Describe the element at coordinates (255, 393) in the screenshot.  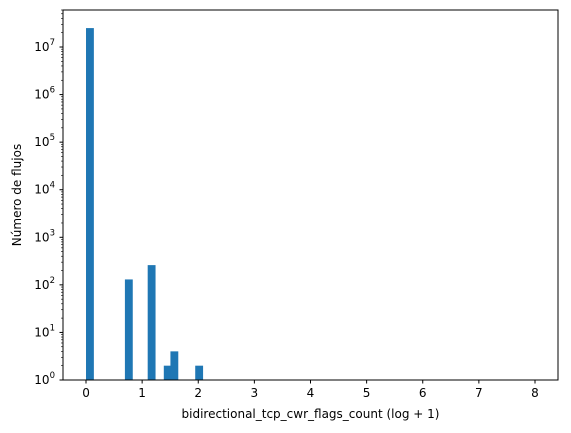
I see `x-tick-label: 3` at that location.